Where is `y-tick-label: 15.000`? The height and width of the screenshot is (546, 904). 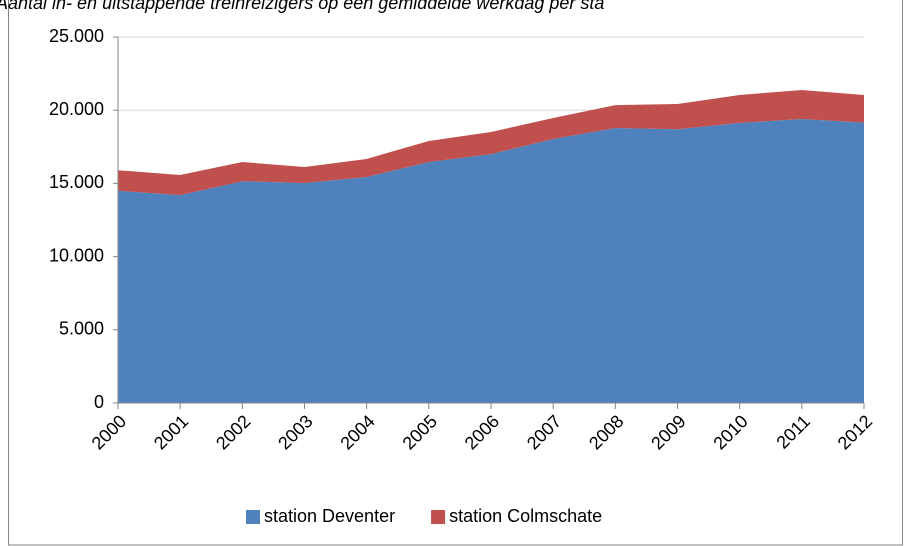
y-tick-label: 15.000 is located at coordinates (76, 182).